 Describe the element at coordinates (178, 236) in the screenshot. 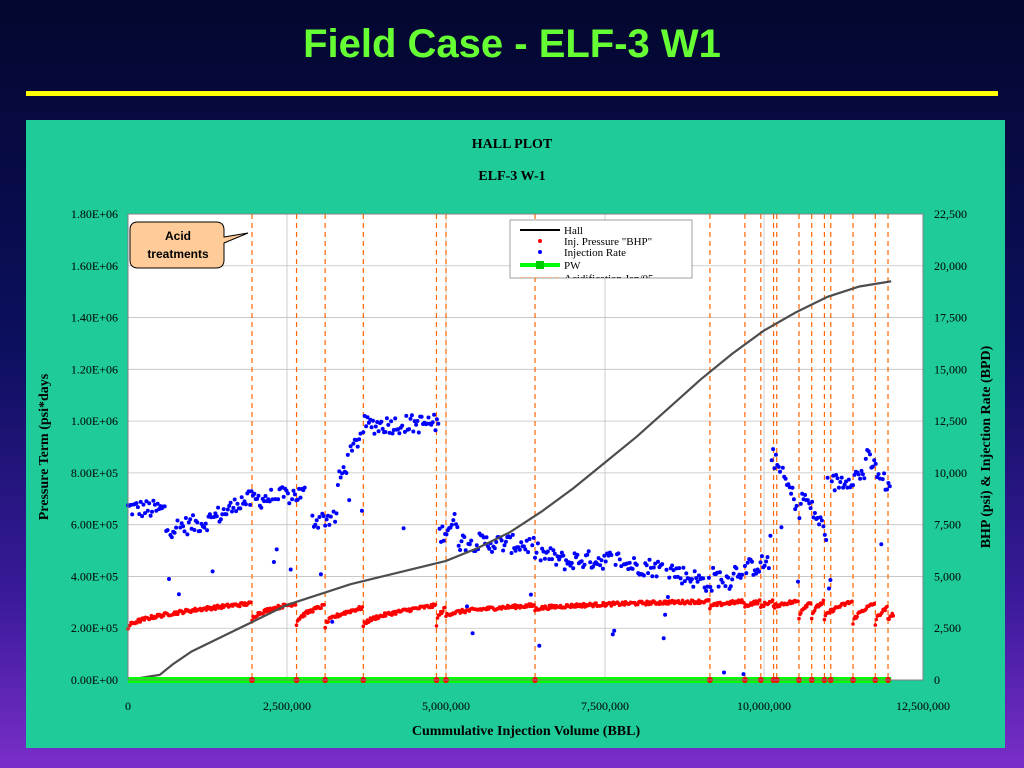

I see `callout-line-1: Acid` at that location.